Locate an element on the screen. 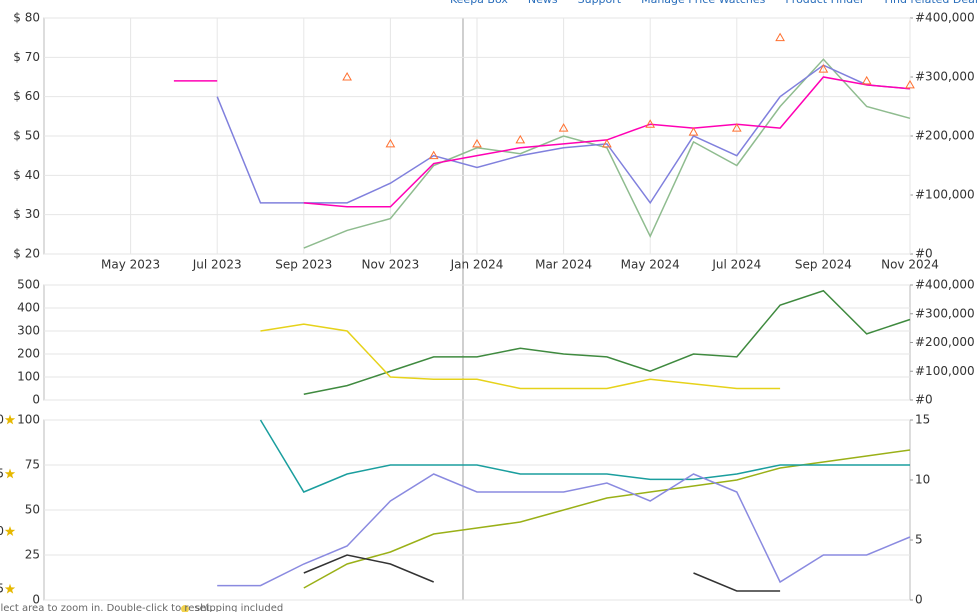 The width and height of the screenshot is (977, 616). x-tick-label: Mar 2024 is located at coordinates (563, 265).